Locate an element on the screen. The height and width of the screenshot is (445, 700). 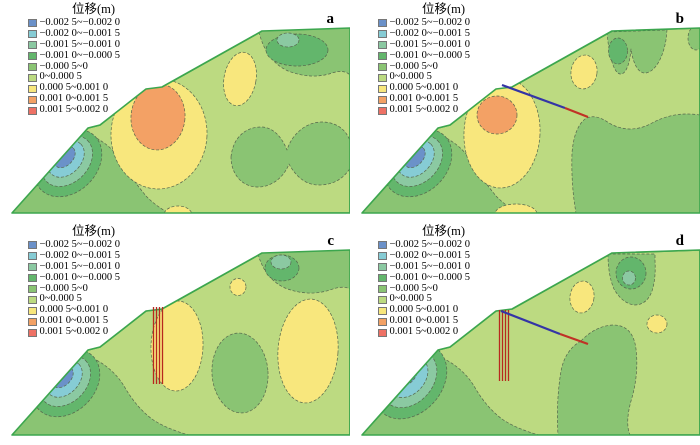
panel-label-d: d is located at coordinates (679, 241).